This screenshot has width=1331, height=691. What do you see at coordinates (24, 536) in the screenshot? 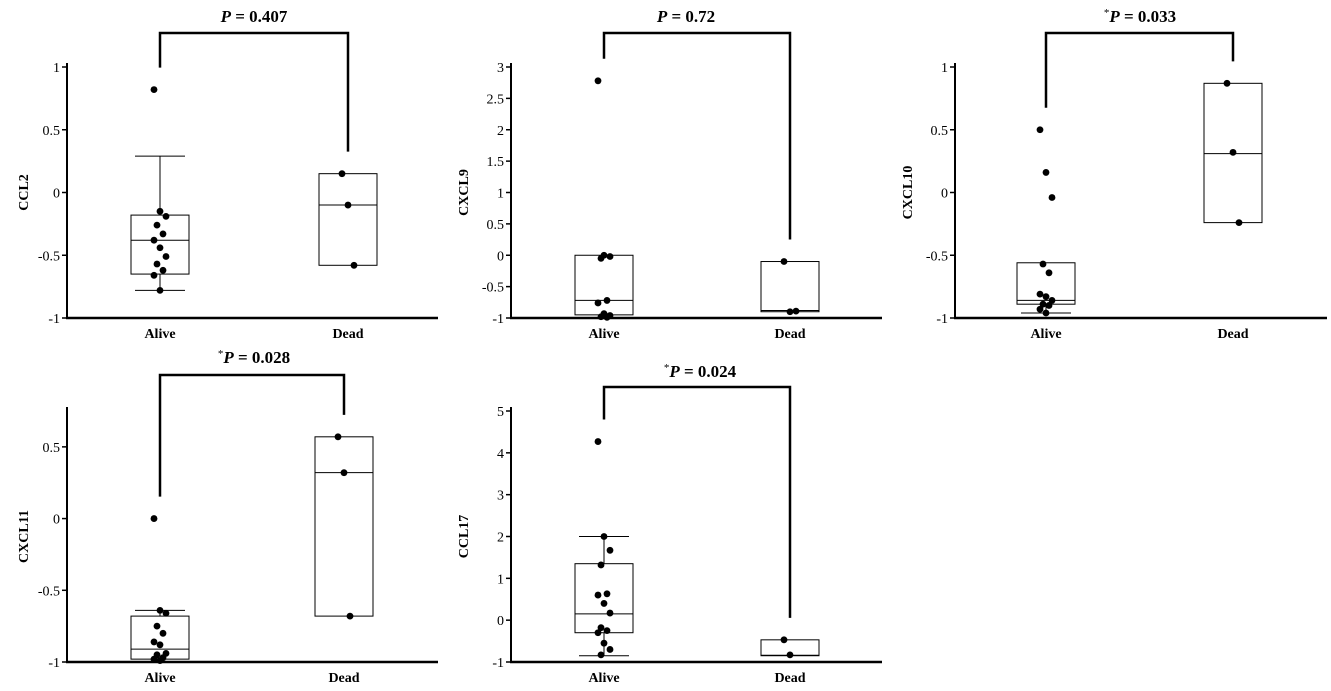
I see `y-axis-title: CXCL11` at bounding box center [24, 536].